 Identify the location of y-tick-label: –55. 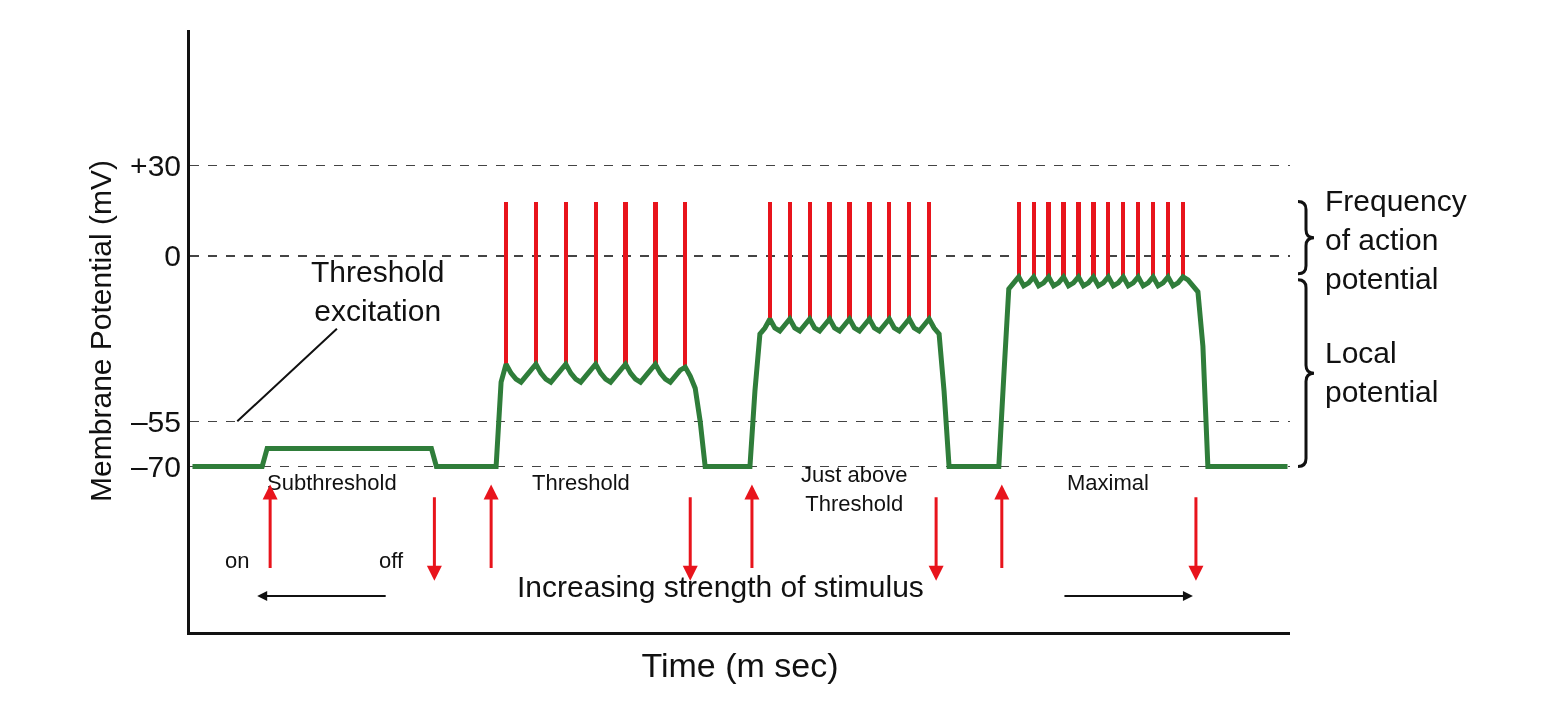
(155, 421).